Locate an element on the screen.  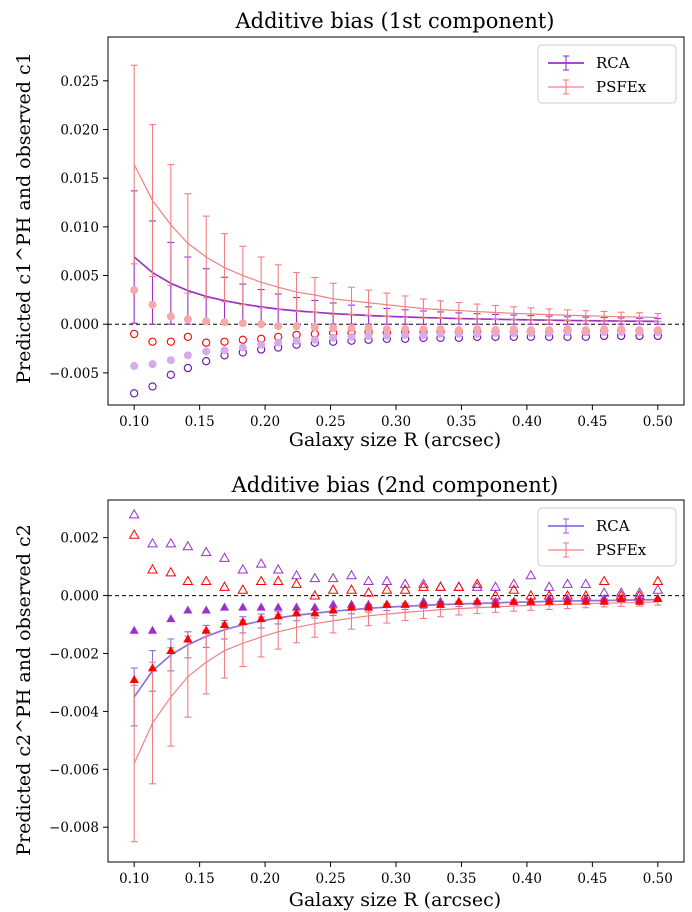
x-tick-label-2: 0.50 is located at coordinates (658, 879).